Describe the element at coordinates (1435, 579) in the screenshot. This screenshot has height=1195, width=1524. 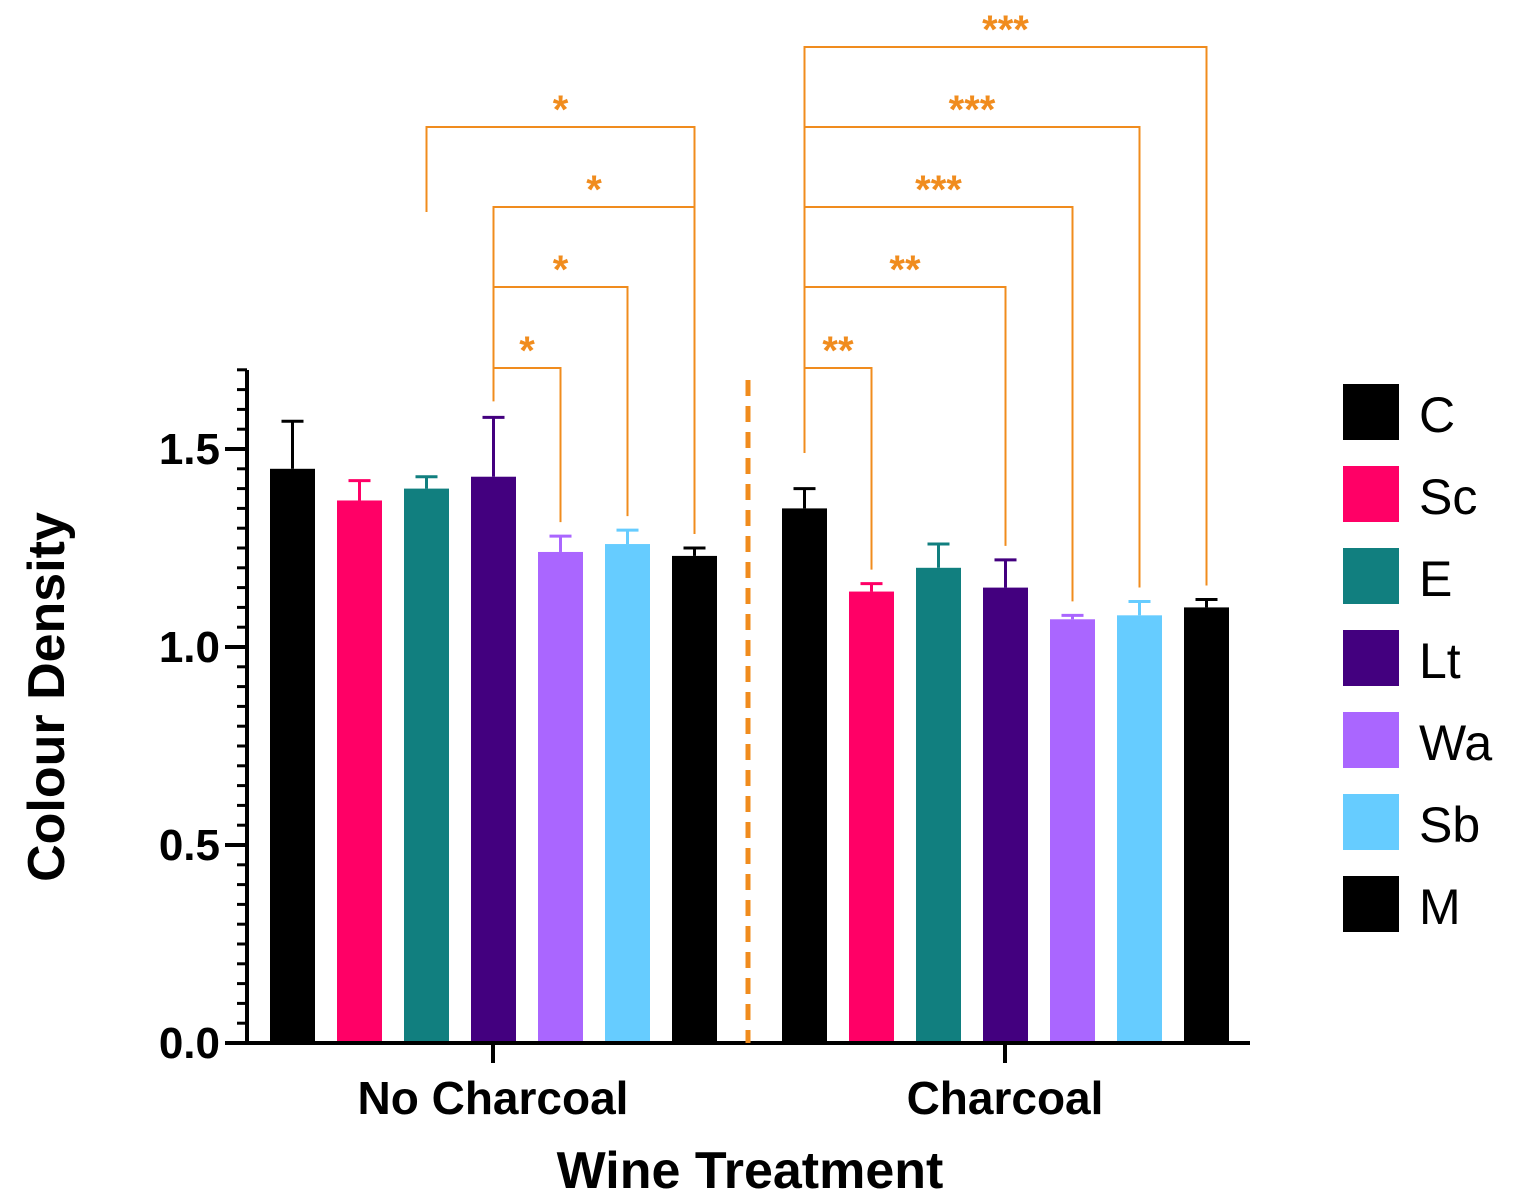
I see `legend-label-E: E` at that location.